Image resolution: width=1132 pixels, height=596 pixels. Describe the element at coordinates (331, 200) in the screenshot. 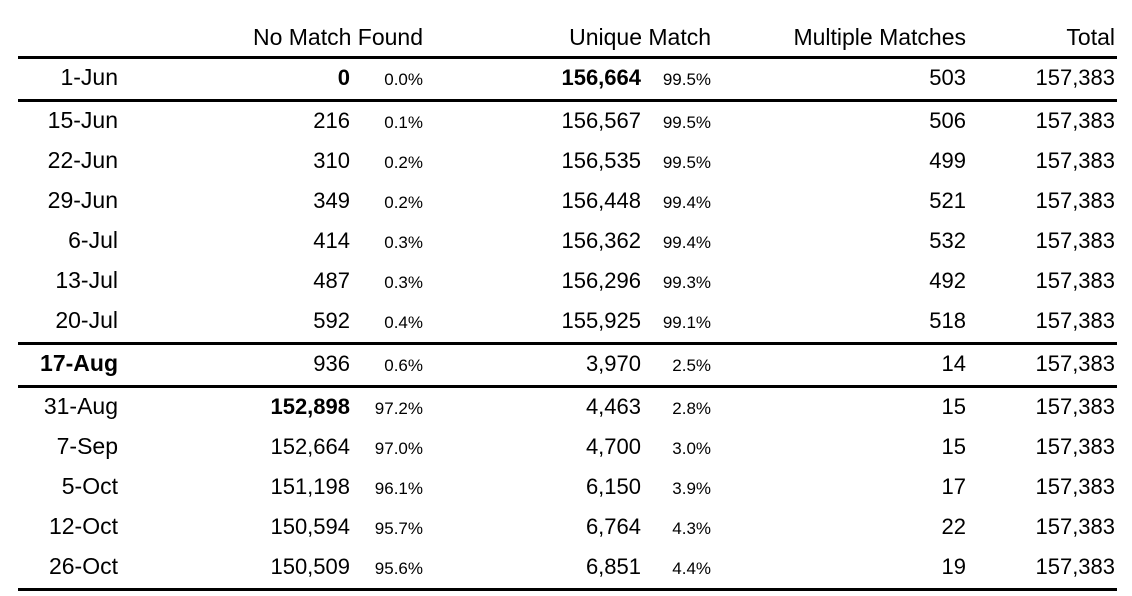

I see `no-match-count-cell: 349` at that location.